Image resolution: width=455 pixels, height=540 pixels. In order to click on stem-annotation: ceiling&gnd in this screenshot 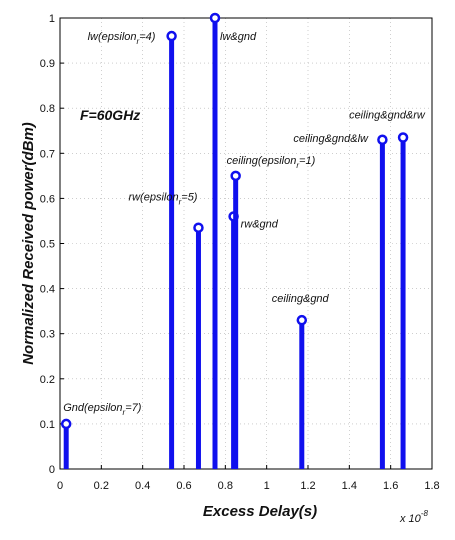, I will do `click(301, 299)`.